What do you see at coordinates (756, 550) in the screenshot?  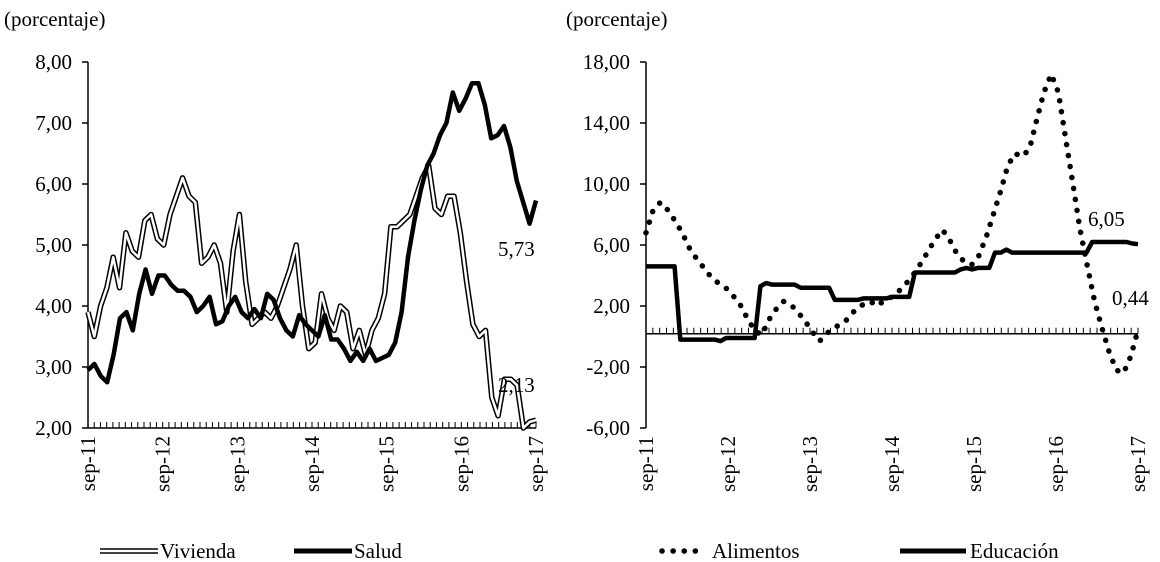 I see `legend-label-alimentos: Alimentos` at bounding box center [756, 550].